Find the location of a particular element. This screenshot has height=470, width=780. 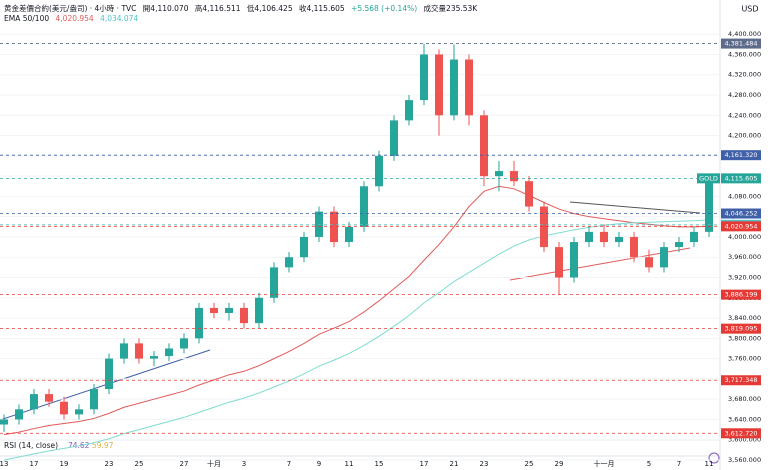

x-tick-label: 19 is located at coordinates (64, 464).